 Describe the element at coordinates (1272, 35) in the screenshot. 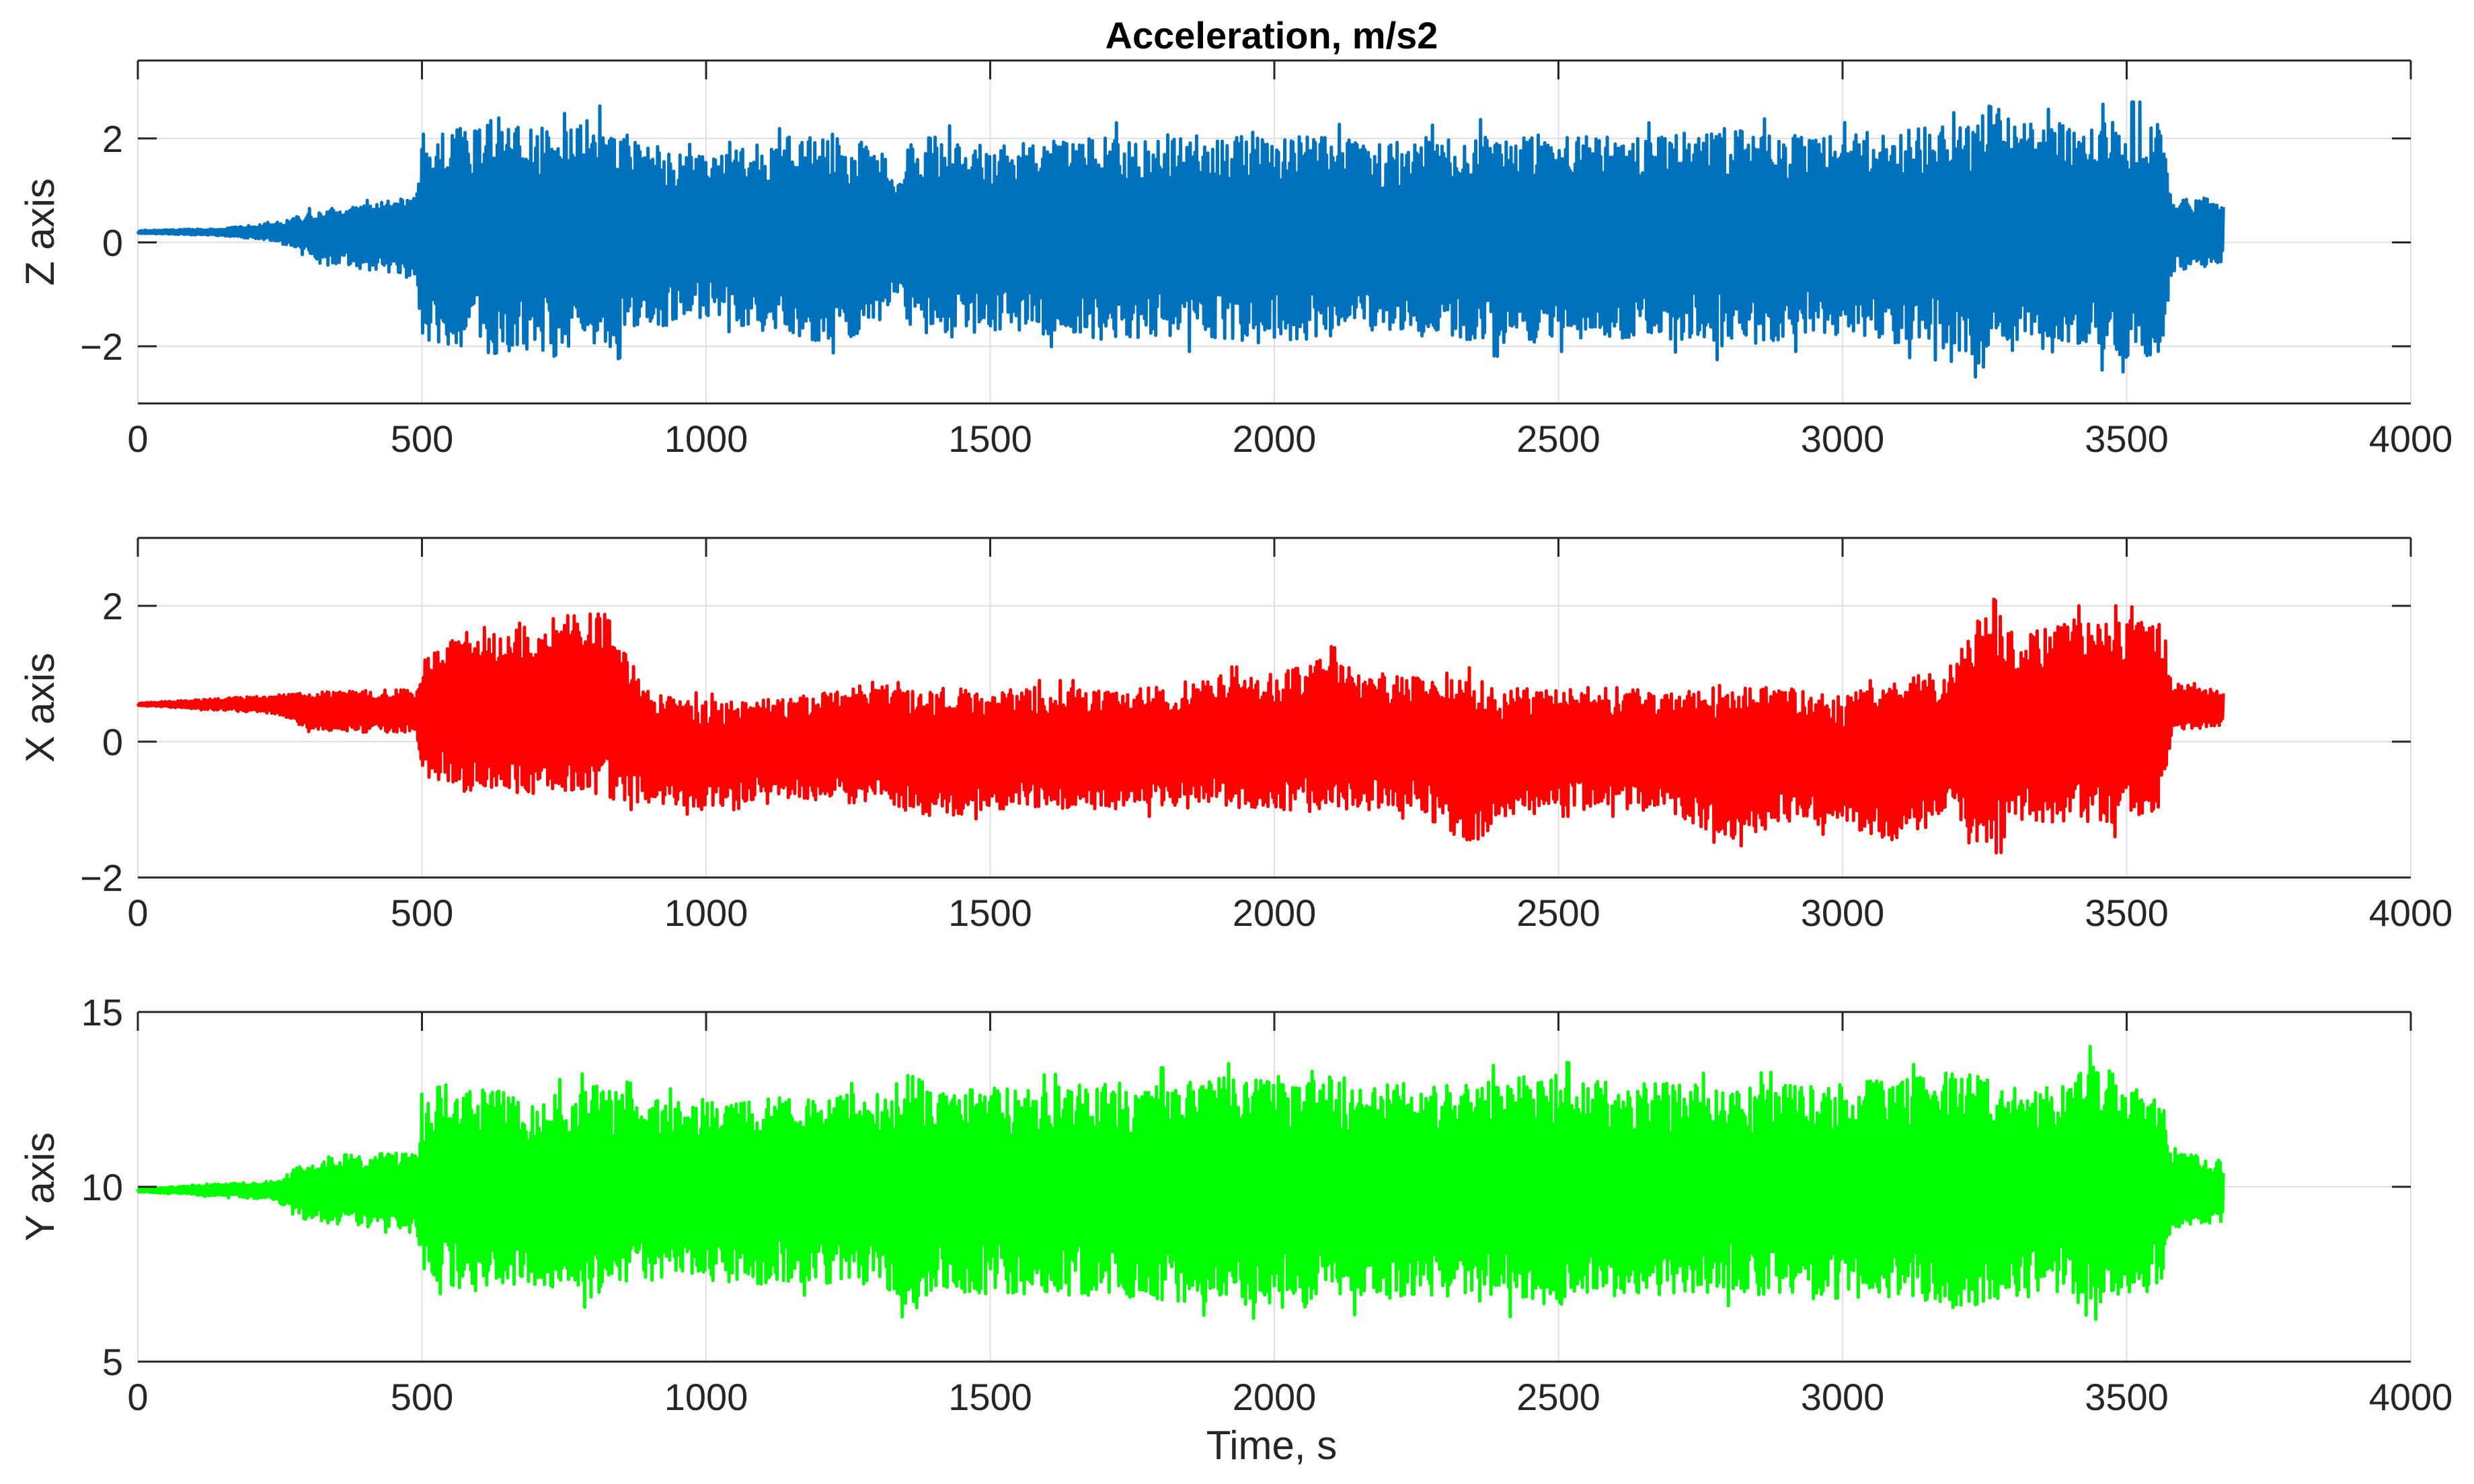

I see `figure-title: Acceleration, m/s2` at that location.